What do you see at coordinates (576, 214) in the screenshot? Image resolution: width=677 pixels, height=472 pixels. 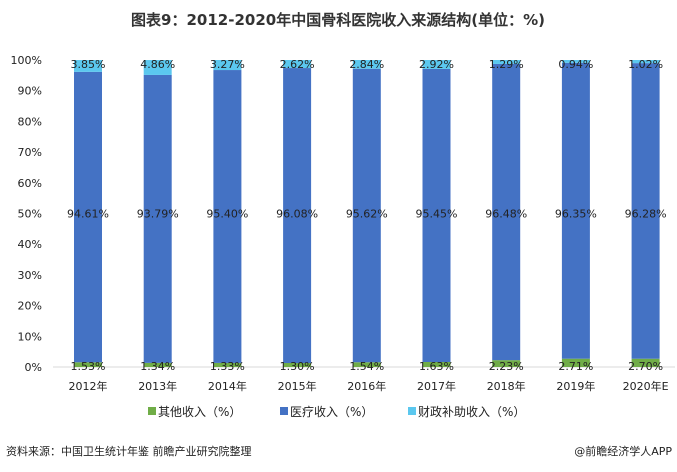 I see `data-label: 96.35%` at bounding box center [576, 214].